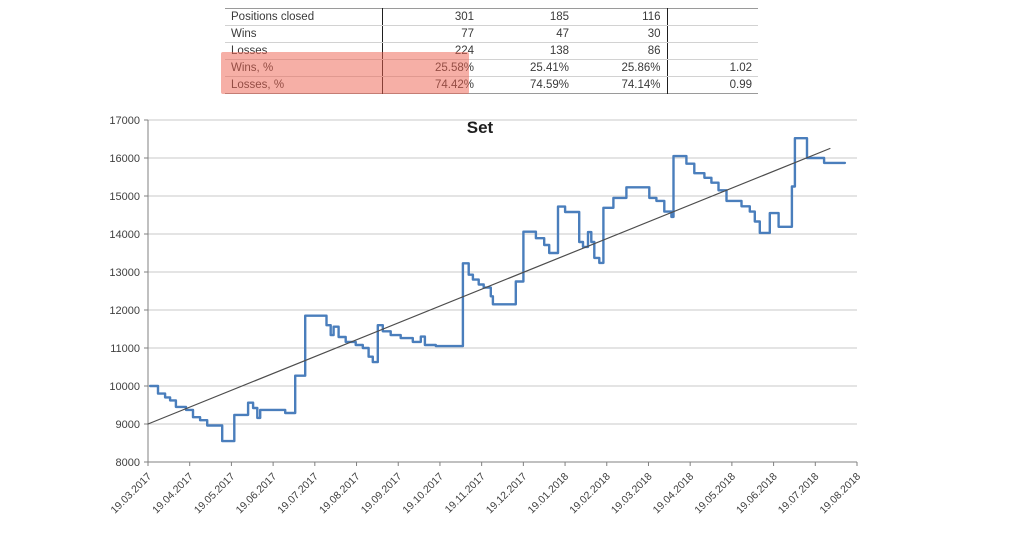 This screenshot has width=1024, height=535. I want to click on x-axis-label: 19.04.2018, so click(674, 494).